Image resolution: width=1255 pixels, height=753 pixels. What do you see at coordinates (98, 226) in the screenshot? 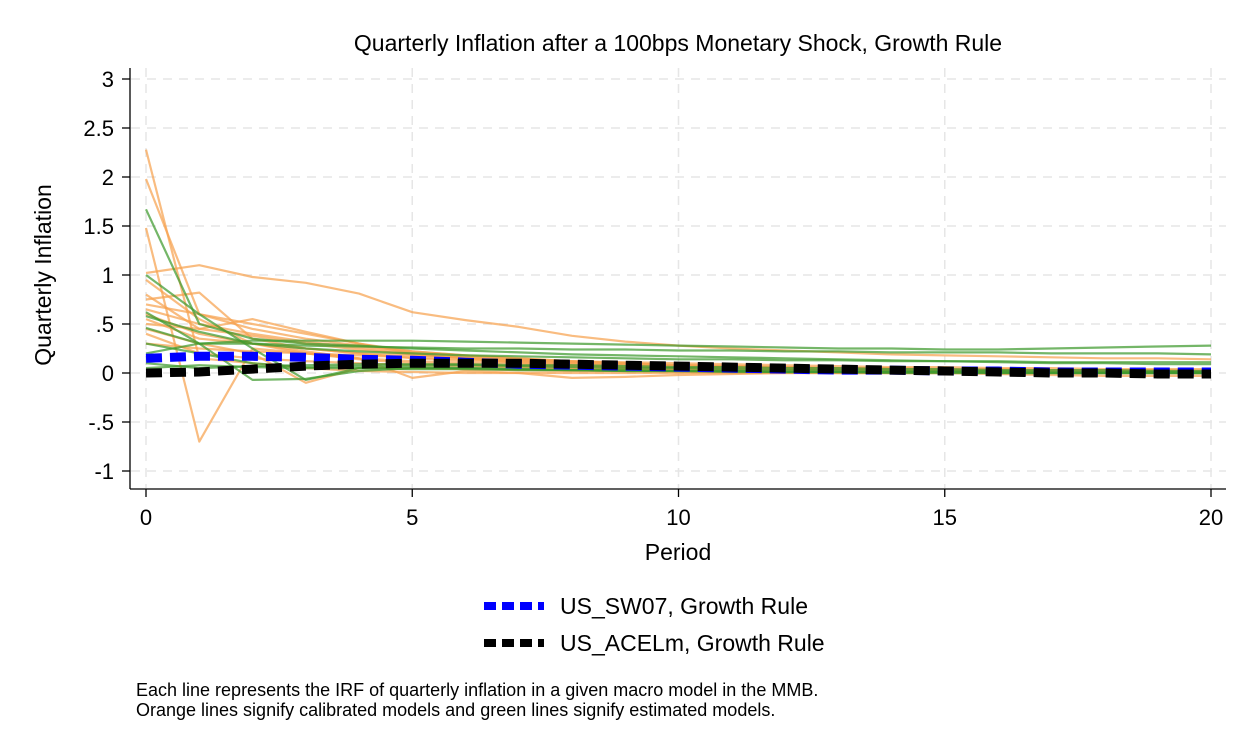
I see `y-tick-label: 1.5` at bounding box center [98, 226].